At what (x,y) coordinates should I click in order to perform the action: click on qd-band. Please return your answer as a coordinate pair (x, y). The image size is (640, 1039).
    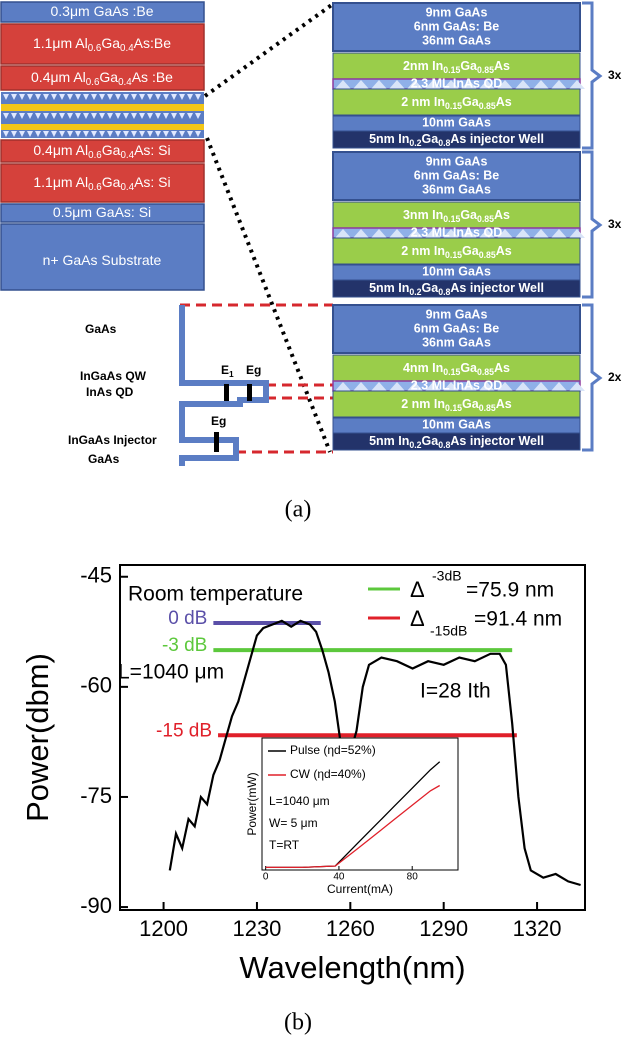
    Looking at the image, I should click on (102, 107).